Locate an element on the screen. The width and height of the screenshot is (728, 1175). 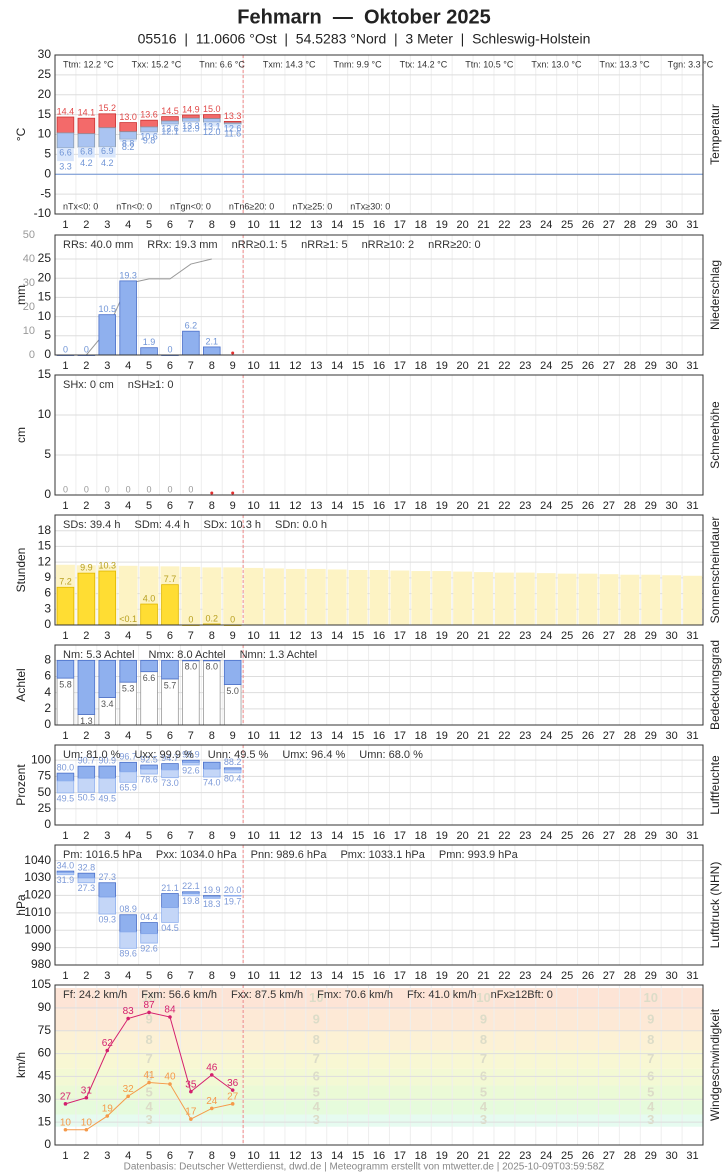
ground-label: 9.8 is located at coordinates (149, 141).